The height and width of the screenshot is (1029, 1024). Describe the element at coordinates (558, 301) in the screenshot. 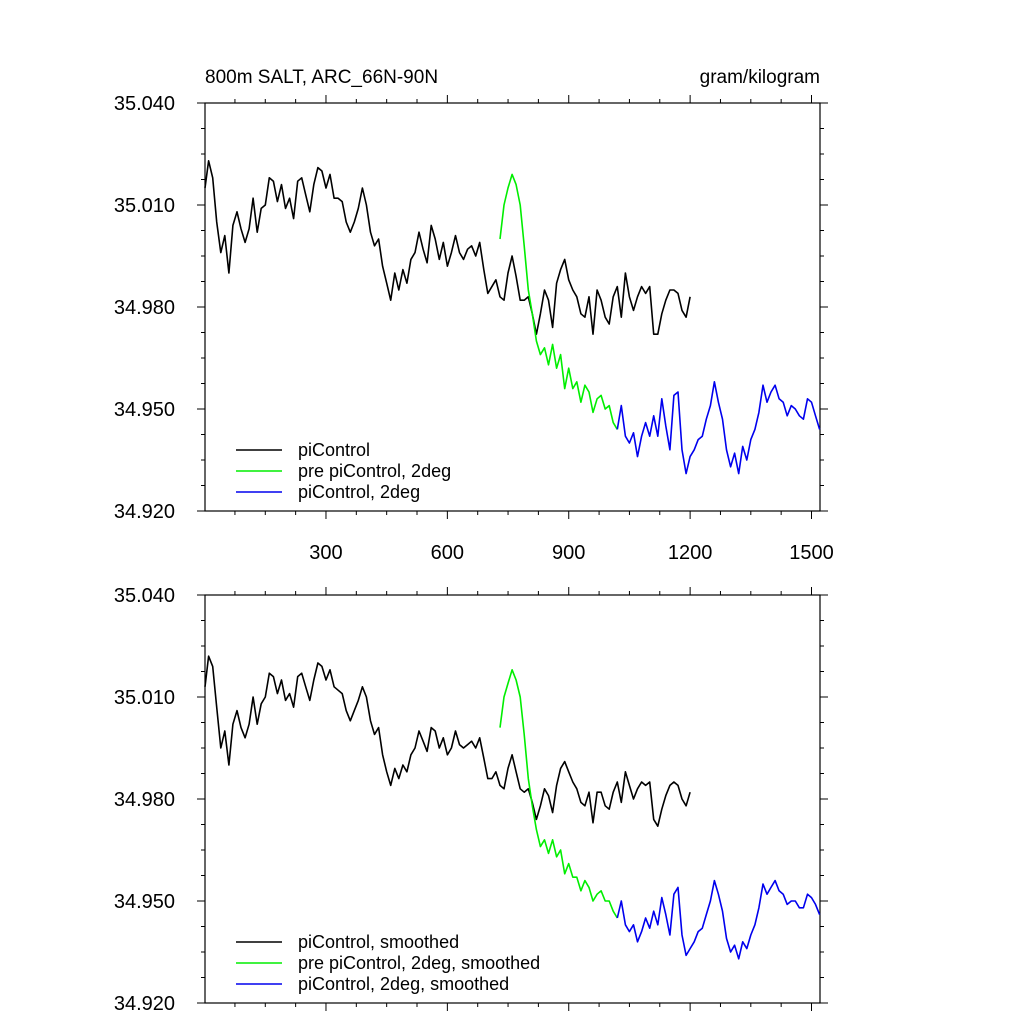

I see `series-line-pre-picontrol-2deg` at that location.